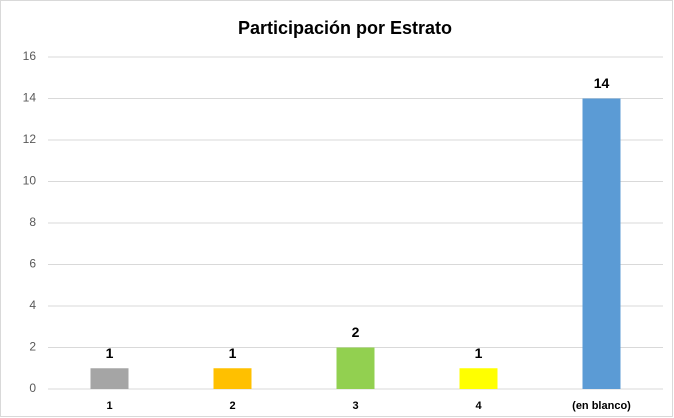  I want to click on x-tick-label: 1, so click(109, 406).